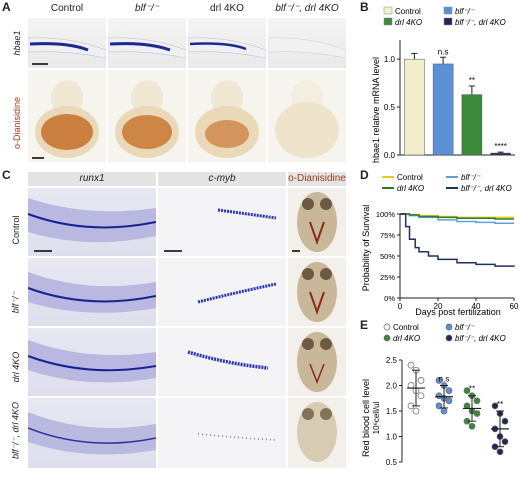 This screenshot has width=520, height=481. What do you see at coordinates (472, 80) in the screenshot?
I see `panel-b-significance-2: **` at bounding box center [472, 80].